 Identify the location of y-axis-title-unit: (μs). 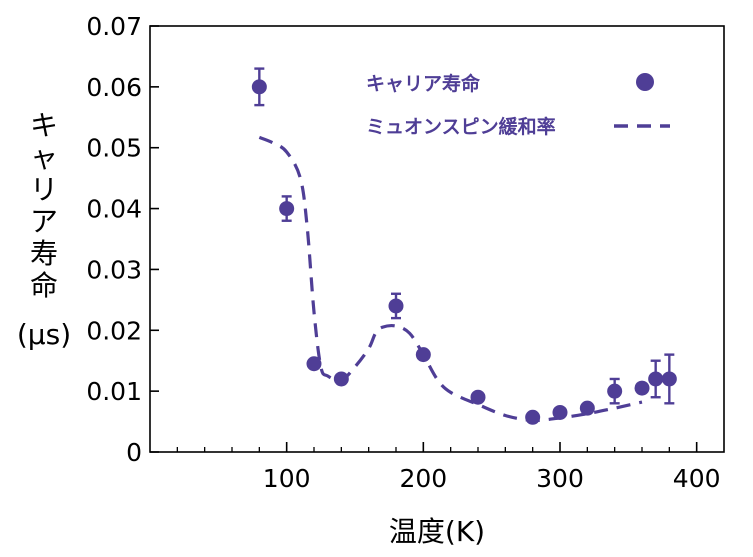
(44, 334).